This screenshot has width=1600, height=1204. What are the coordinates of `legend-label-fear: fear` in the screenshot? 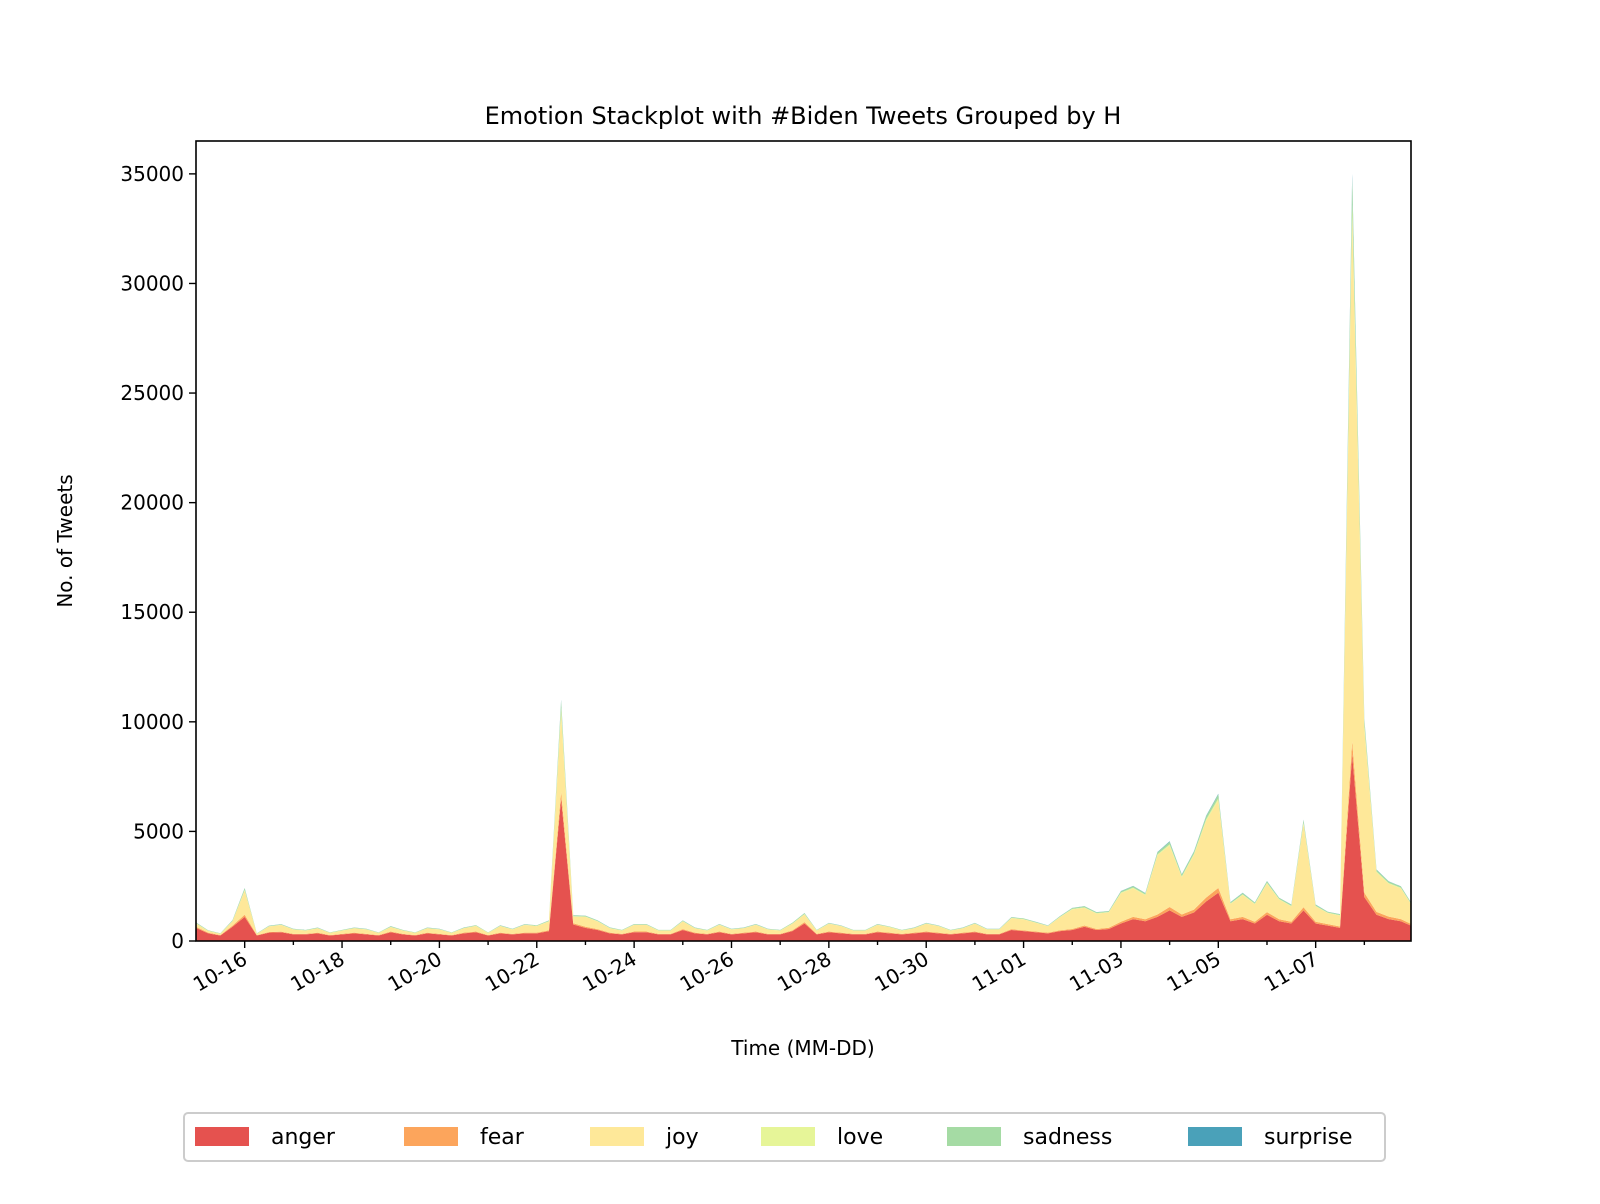 It's located at (502, 1137).